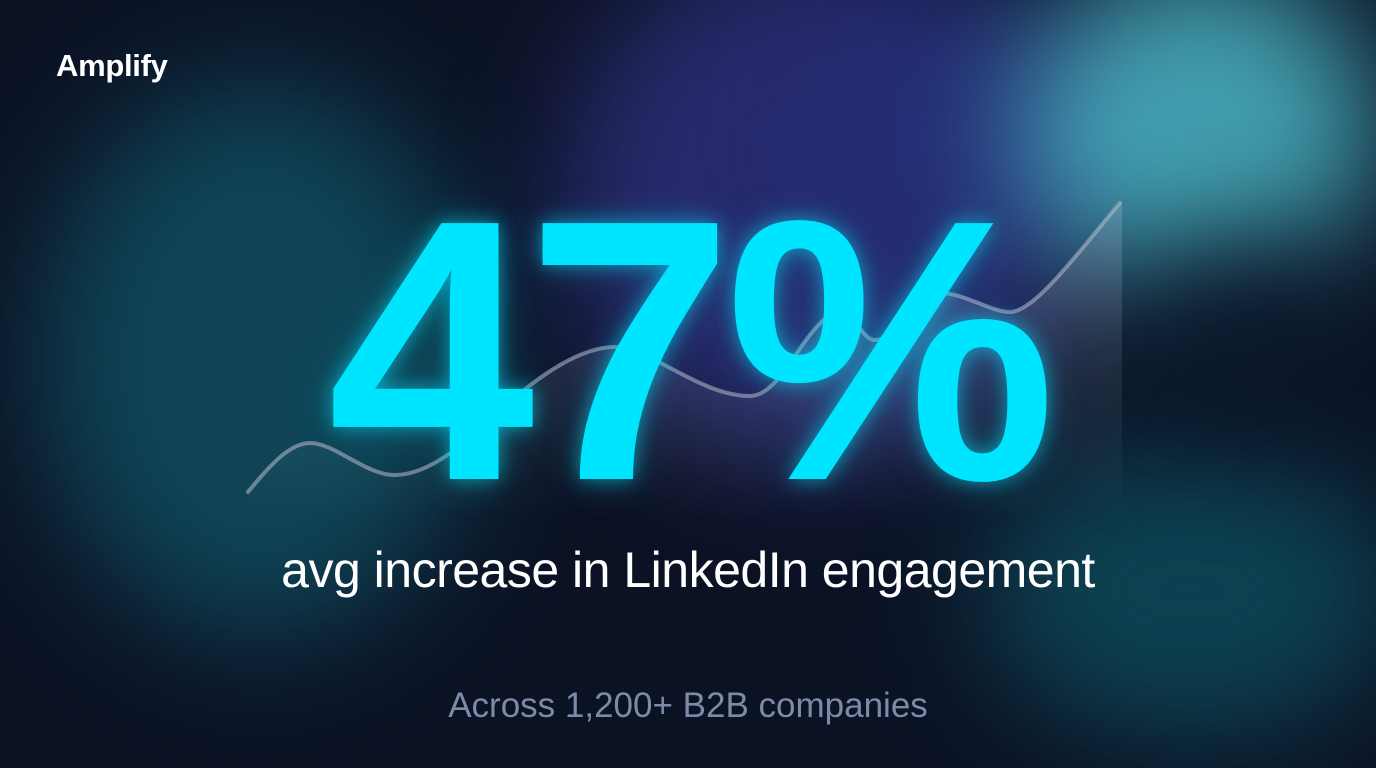 The width and height of the screenshot is (1376, 768). Describe the element at coordinates (688, 705) in the screenshot. I see `hero-footnote: Across 1,200+ B2B companies` at that location.